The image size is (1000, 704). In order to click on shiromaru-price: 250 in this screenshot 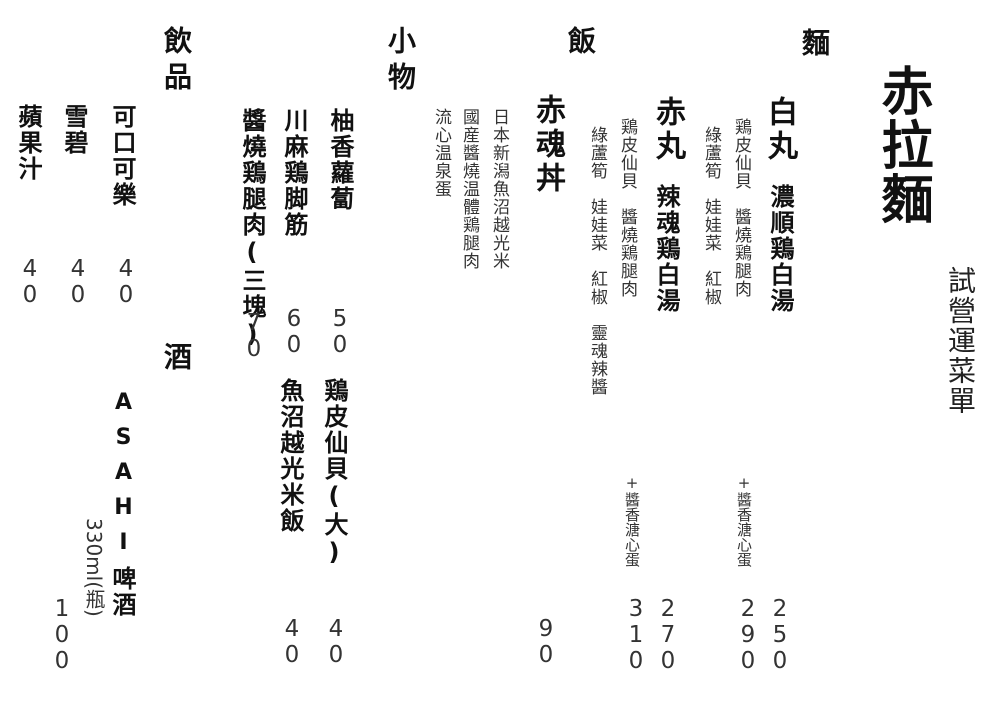, I will do `click(780, 635)`.